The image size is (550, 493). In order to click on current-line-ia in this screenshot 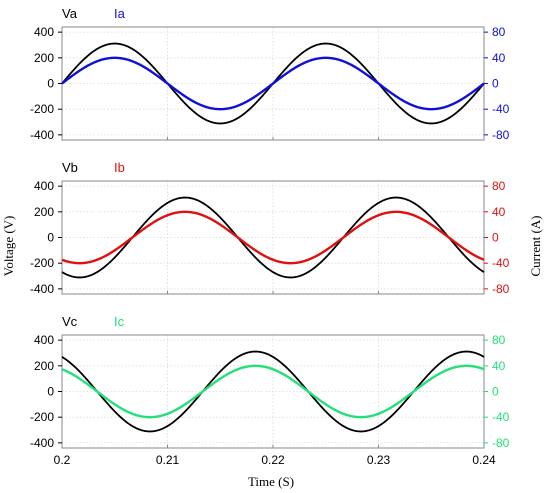, I will do `click(273, 83)`.